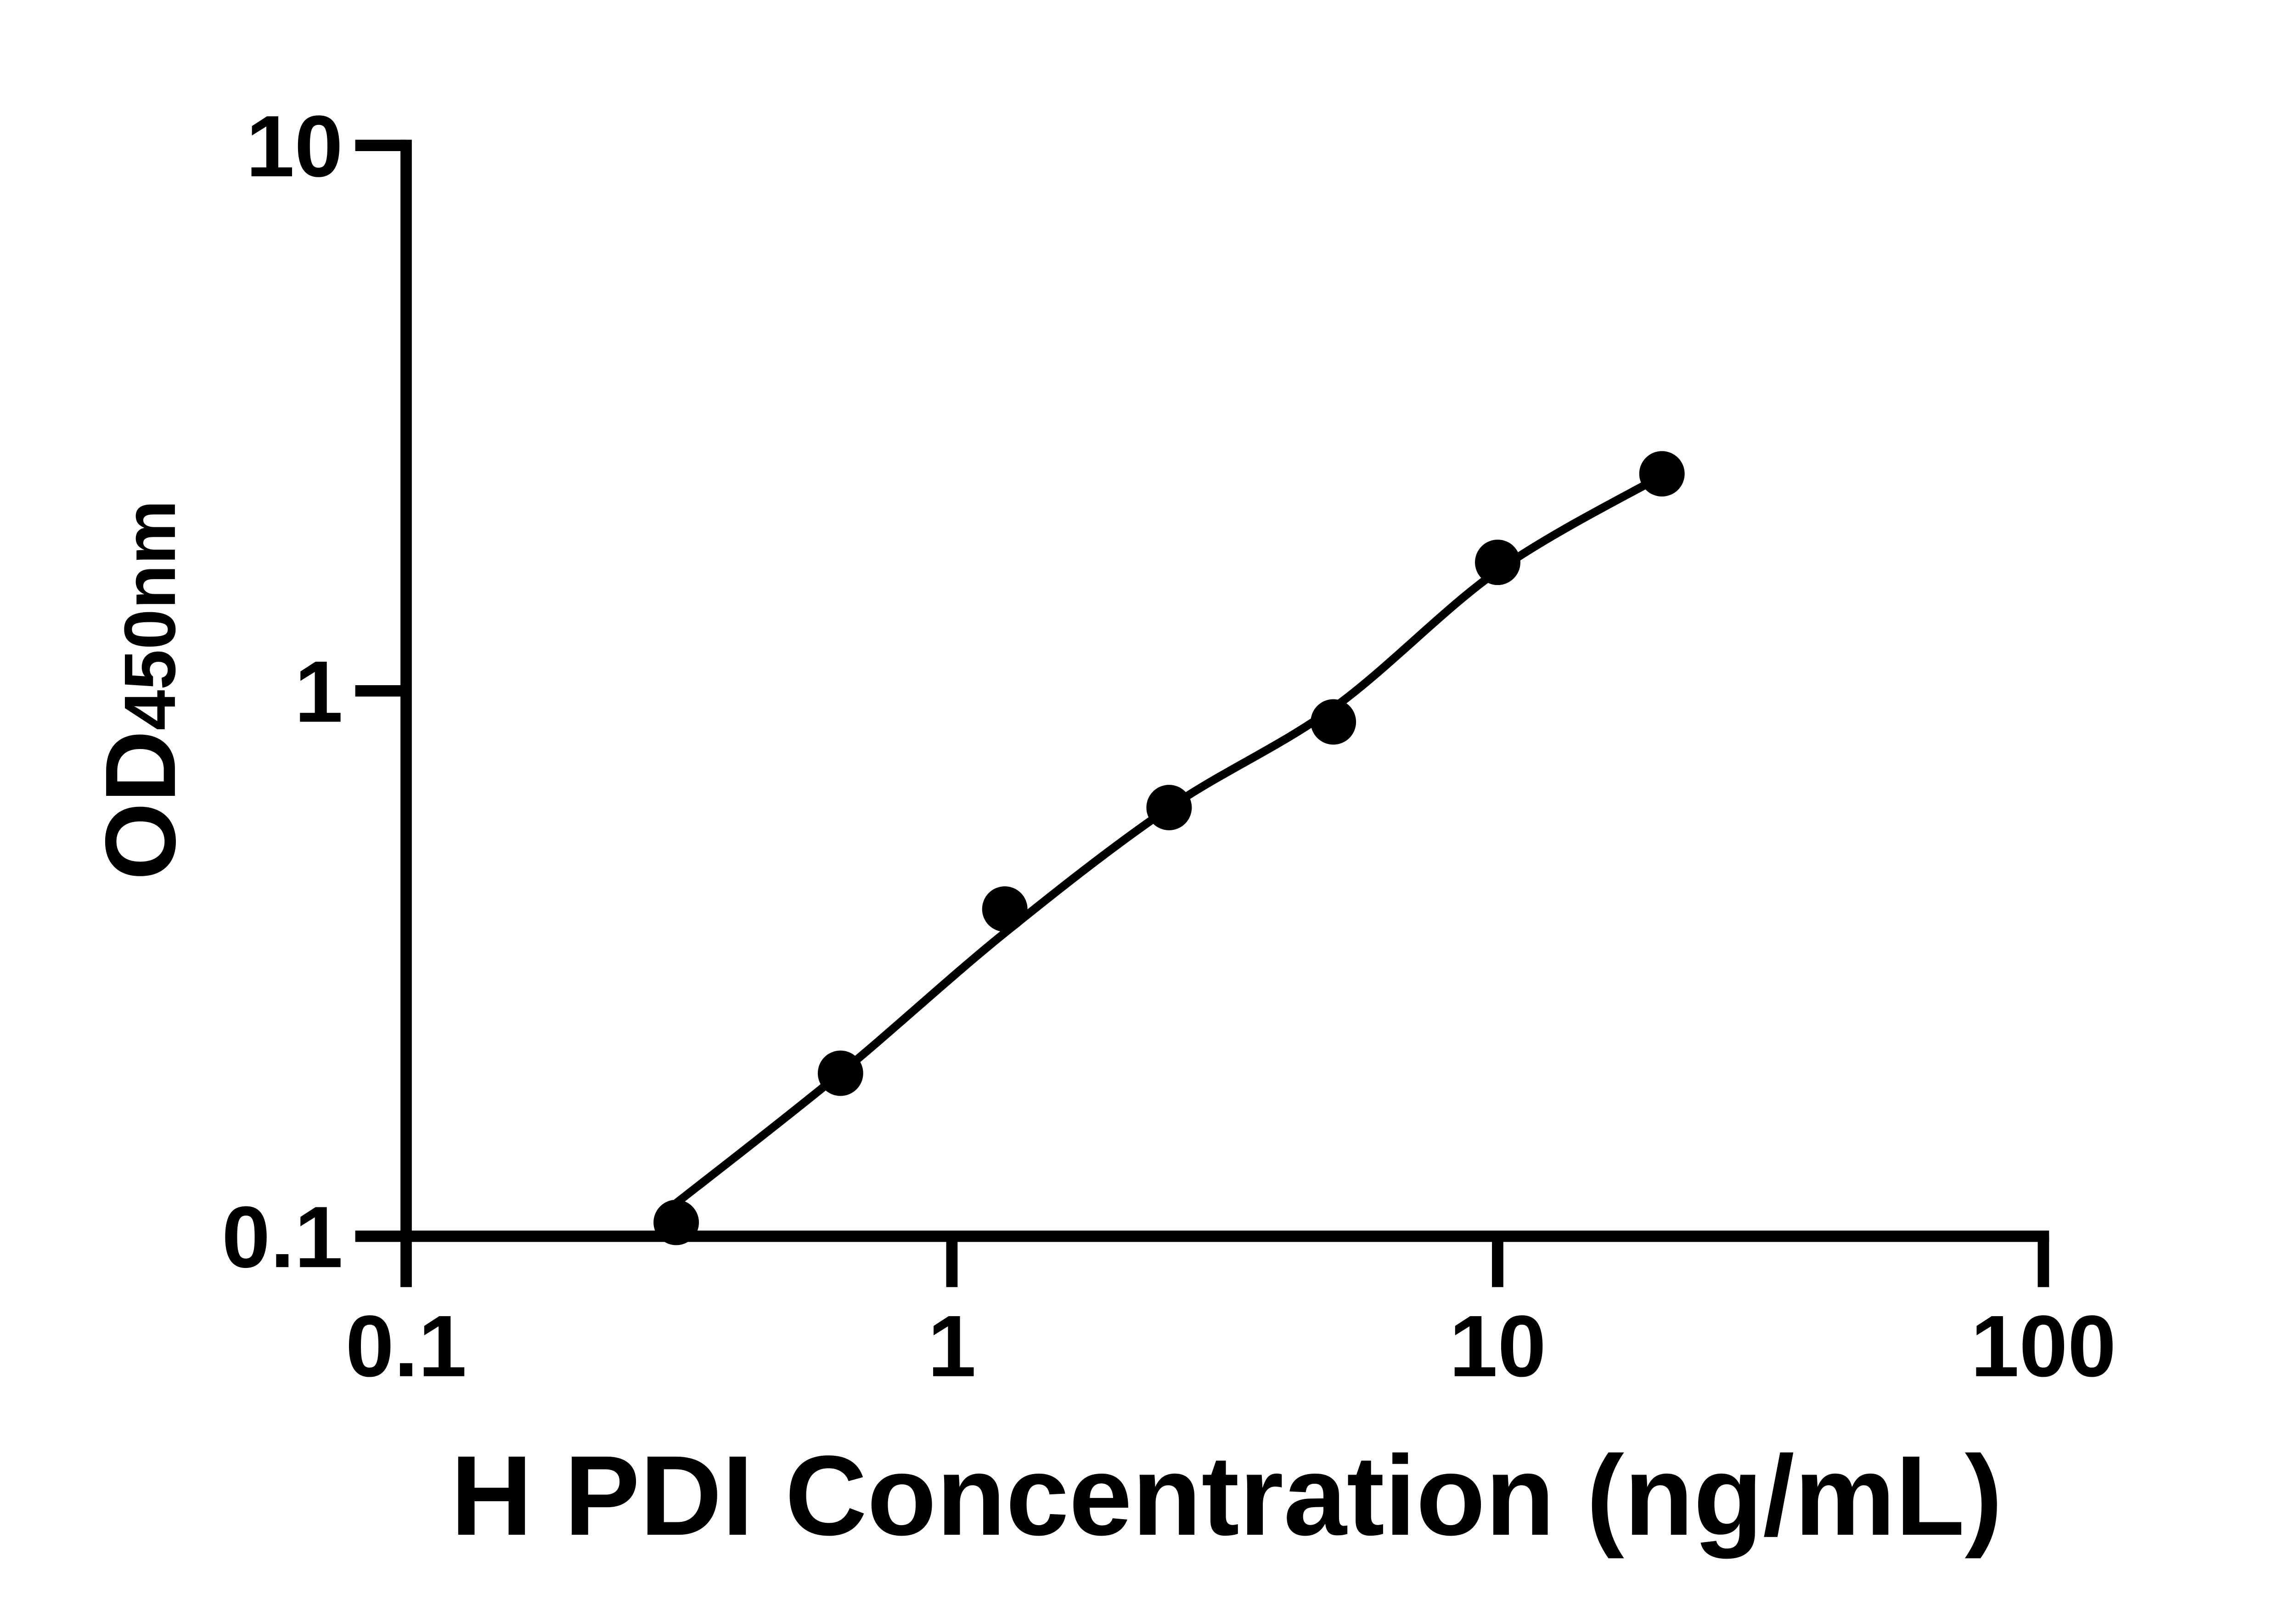 The width and height of the screenshot is (2296, 1622). What do you see at coordinates (952, 1346) in the screenshot?
I see `x-tick-label: 1` at bounding box center [952, 1346].